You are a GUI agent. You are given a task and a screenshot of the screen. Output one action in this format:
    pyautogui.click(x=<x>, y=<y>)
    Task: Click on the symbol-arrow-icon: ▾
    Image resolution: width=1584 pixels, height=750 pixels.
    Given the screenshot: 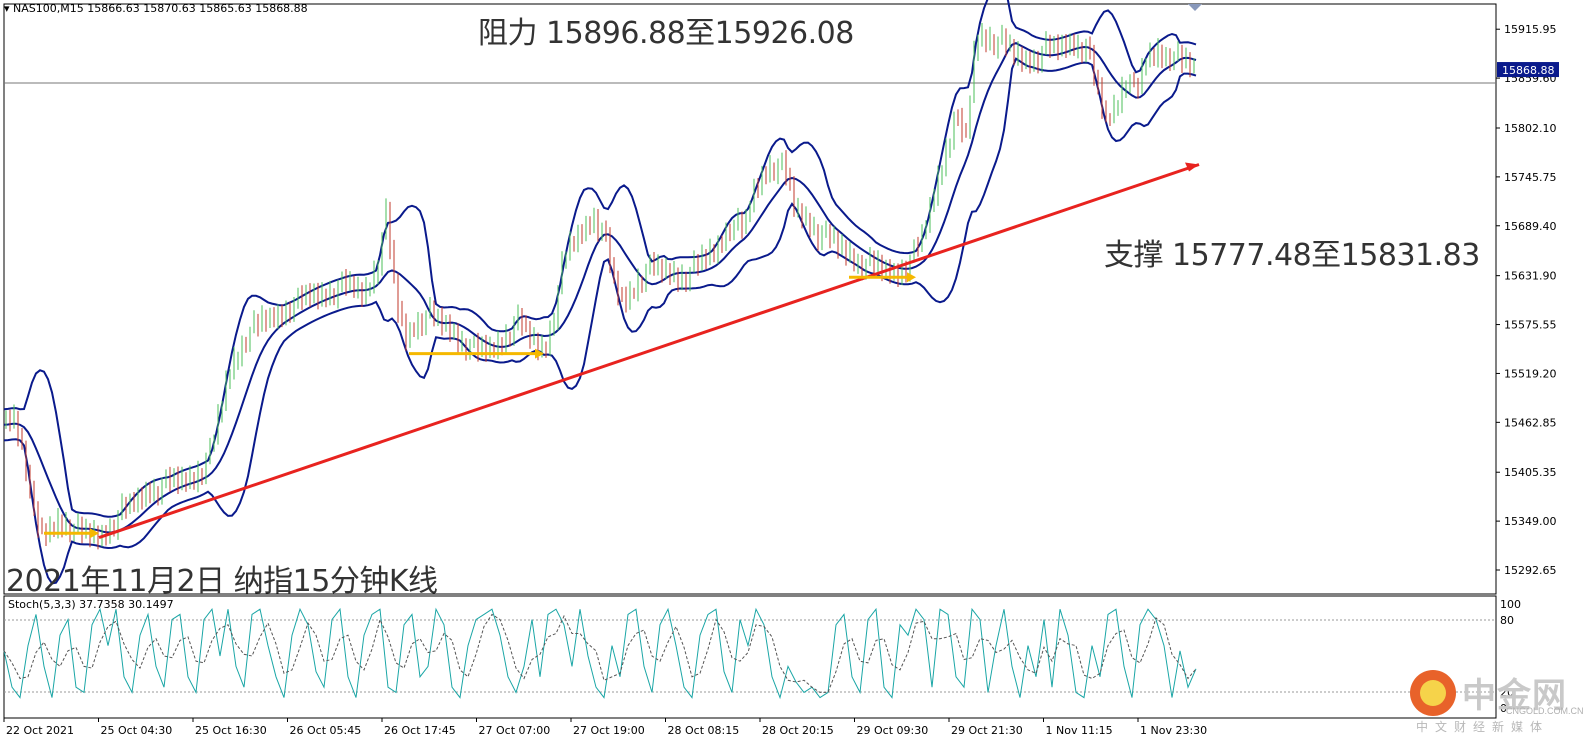 What is the action you would take?
    pyautogui.click(x=7, y=8)
    